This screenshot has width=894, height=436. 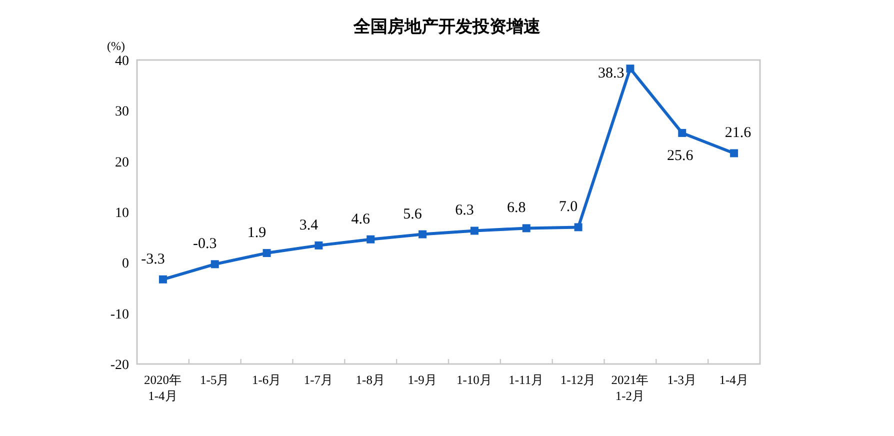 I want to click on x-tick-label: 1-10月, so click(x=474, y=380).